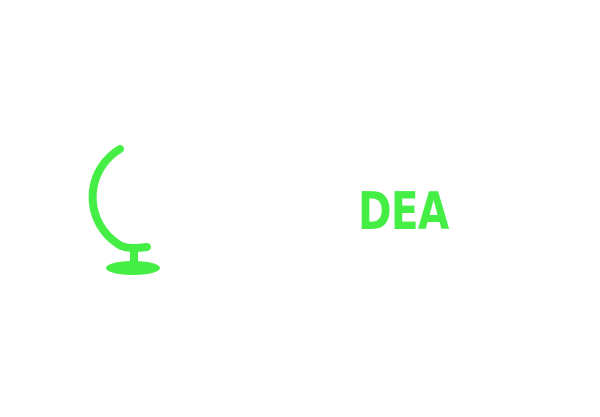  Describe the element at coordinates (403, 212) in the screenshot. I see `logo-wordmark: DEA` at that location.